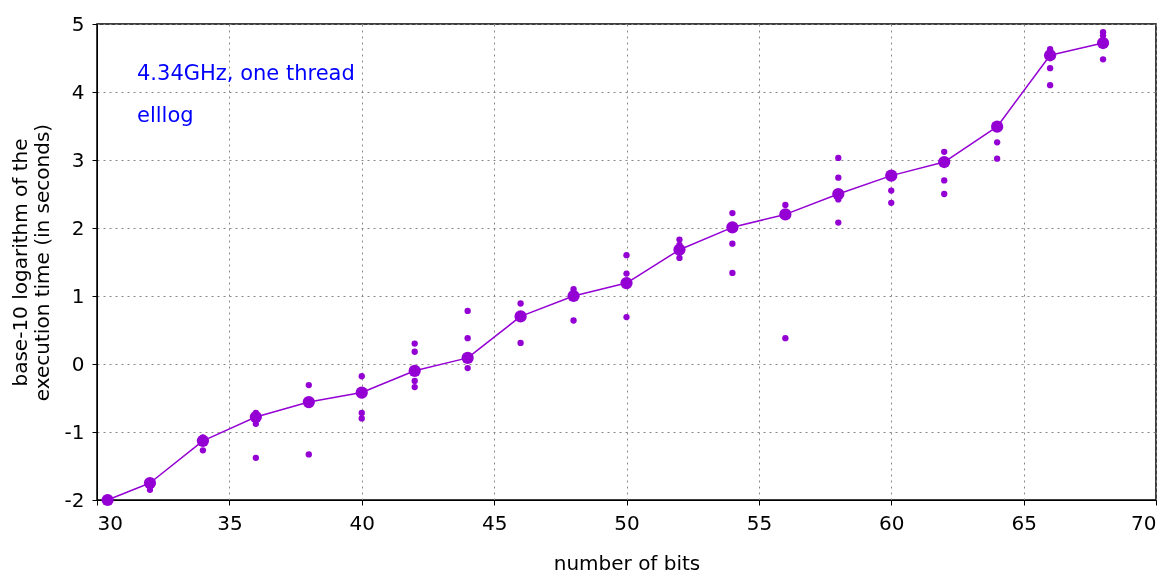 The width and height of the screenshot is (1175, 581). Describe the element at coordinates (627, 522) in the screenshot. I see `x-tick-label: 50` at that location.